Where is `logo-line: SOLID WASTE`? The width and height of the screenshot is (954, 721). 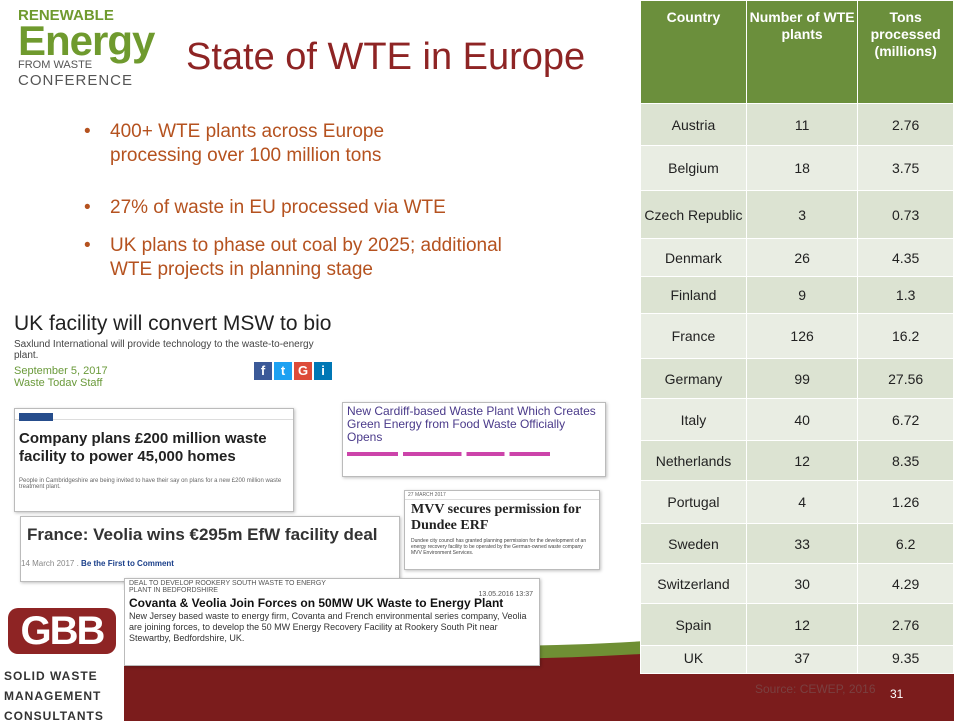
logo-line: SOLID WASTE is located at coordinates (51, 676).